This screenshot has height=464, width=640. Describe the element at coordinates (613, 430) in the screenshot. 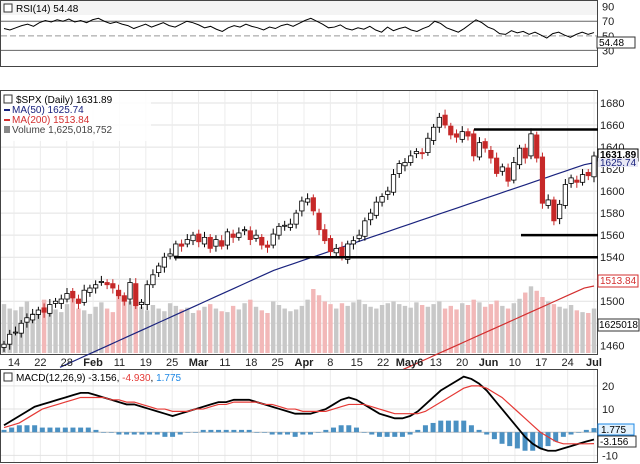

I see `hist-tag-text: 1.775` at that location.